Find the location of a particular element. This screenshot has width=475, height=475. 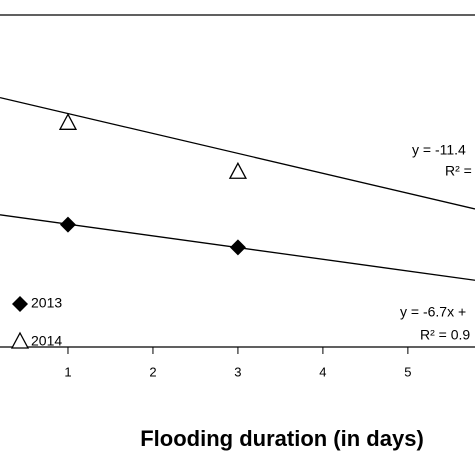

x-tick-label: 3 is located at coordinates (237, 371).